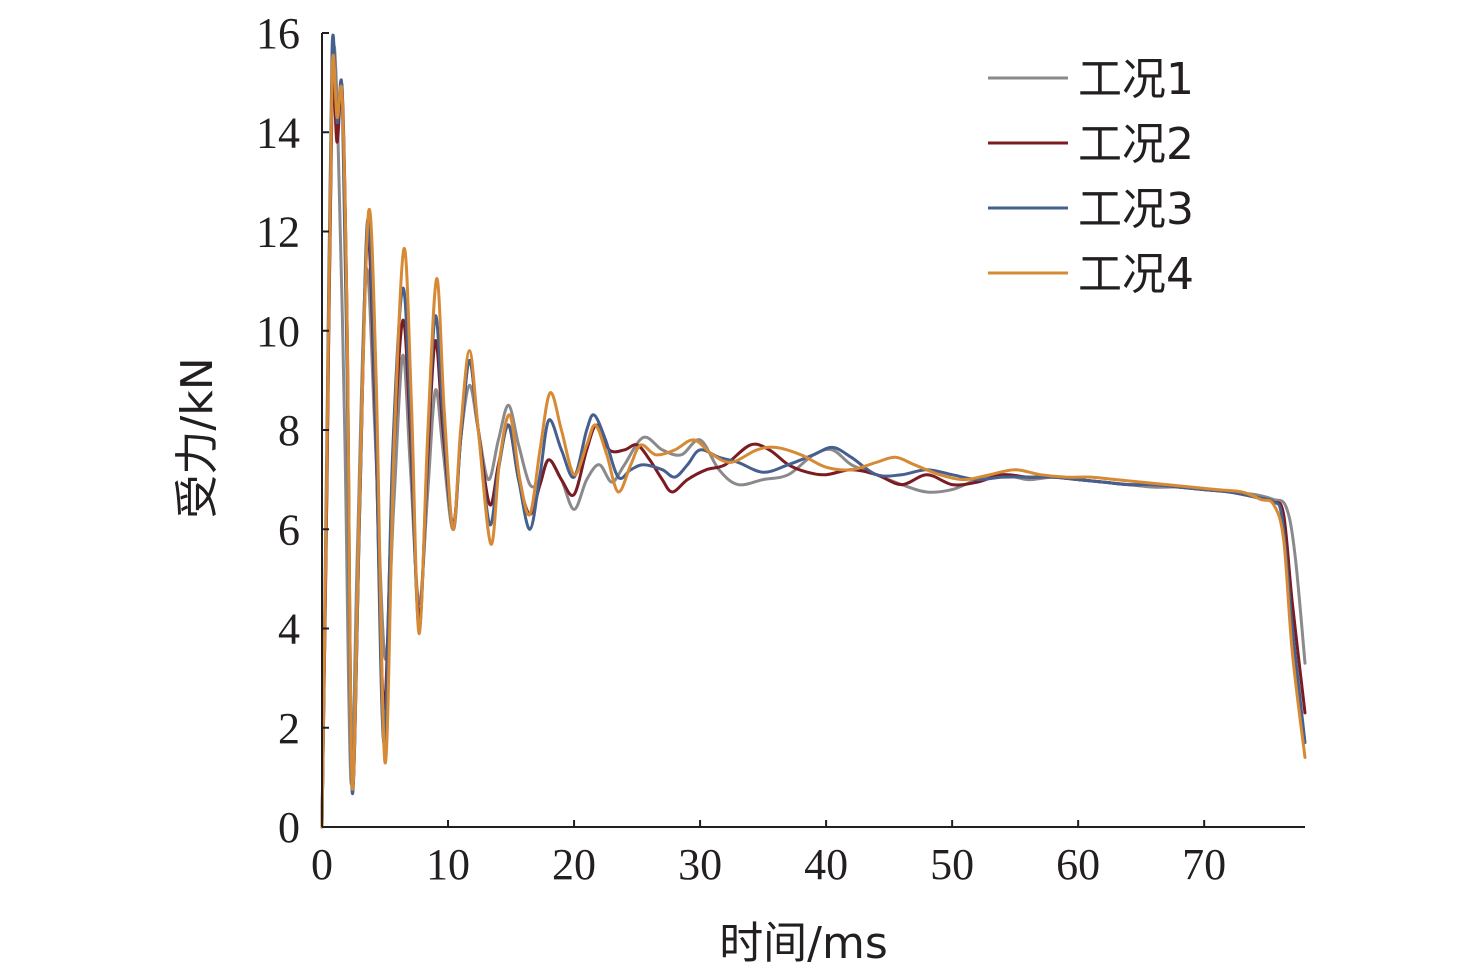 Image resolution: width=1476 pixels, height=979 pixels. I want to click on y-tick-label: 4, so click(289, 629).